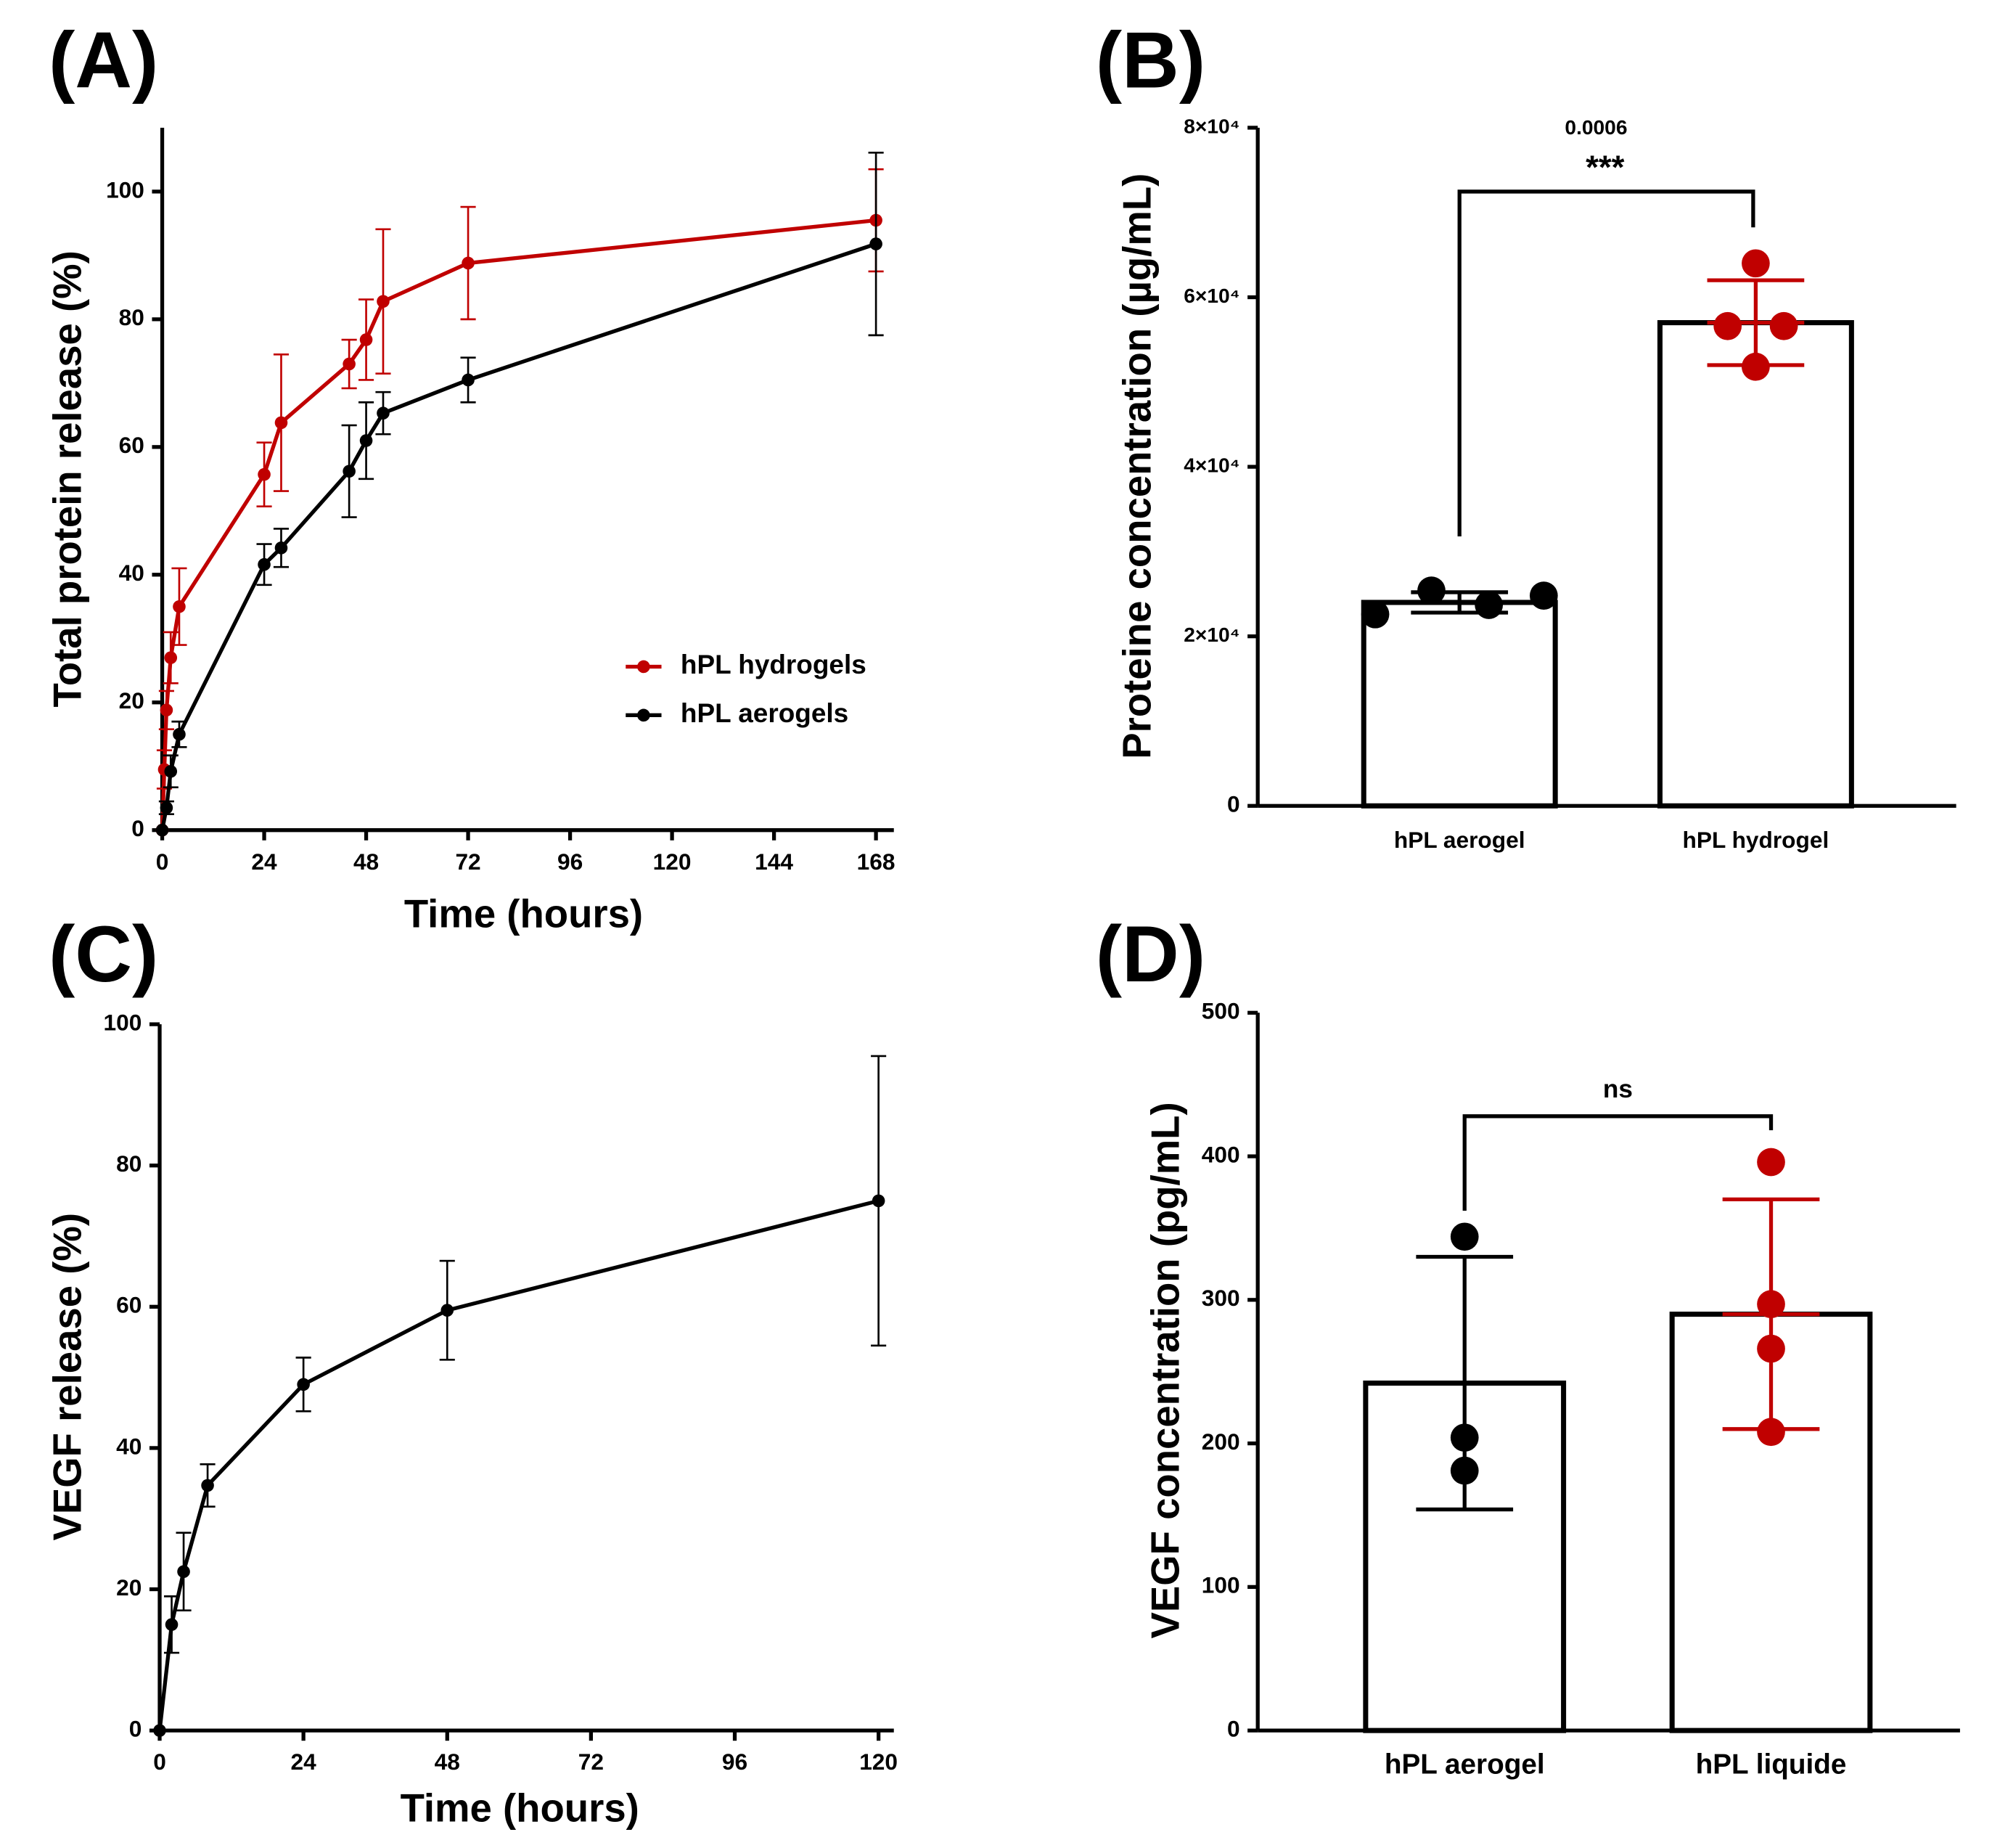 This screenshot has width=1992, height=1848. Describe the element at coordinates (1165, 1370) in the screenshot. I see `y-axis-title: VEGF concentration (pg/mL)` at that location.